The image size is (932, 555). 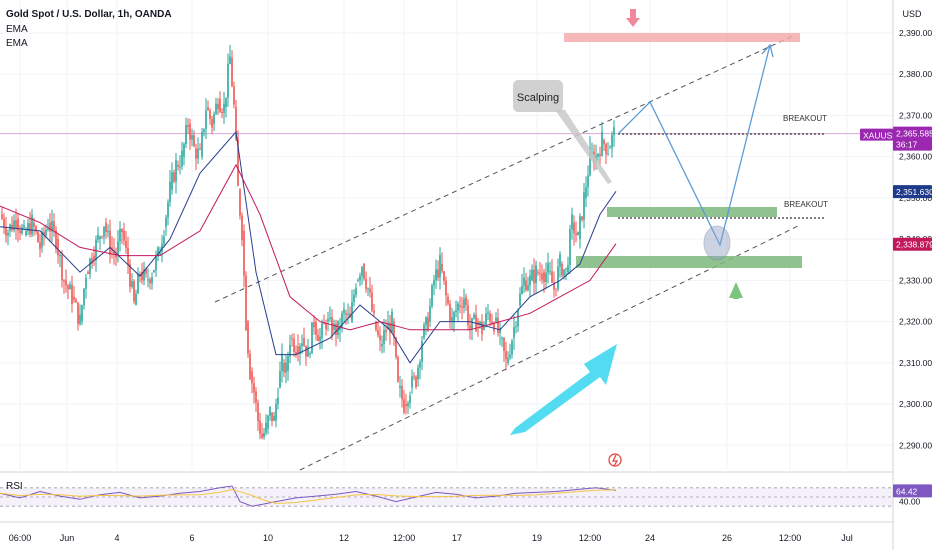 What do you see at coordinates (583, 147) in the screenshot?
I see `scalping-pointer` at bounding box center [583, 147].